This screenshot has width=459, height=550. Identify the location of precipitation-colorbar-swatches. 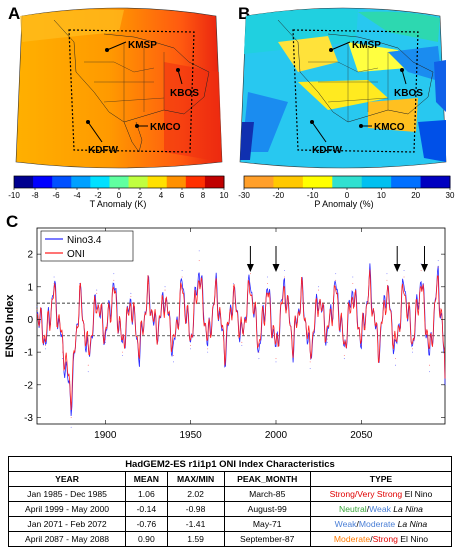
(347, 182).